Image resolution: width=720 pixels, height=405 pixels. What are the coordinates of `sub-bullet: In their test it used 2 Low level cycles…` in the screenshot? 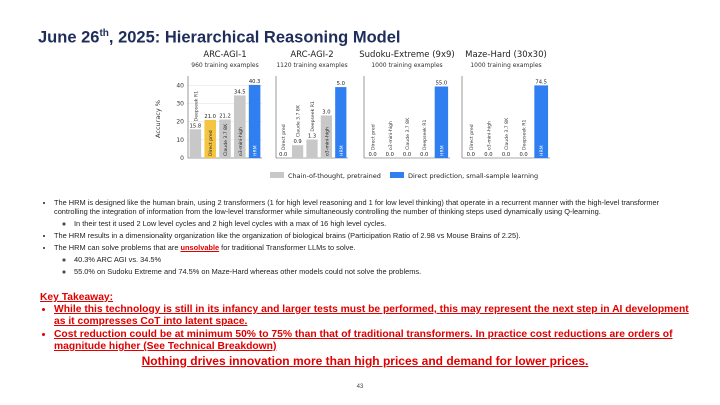 It's located at (382, 223).